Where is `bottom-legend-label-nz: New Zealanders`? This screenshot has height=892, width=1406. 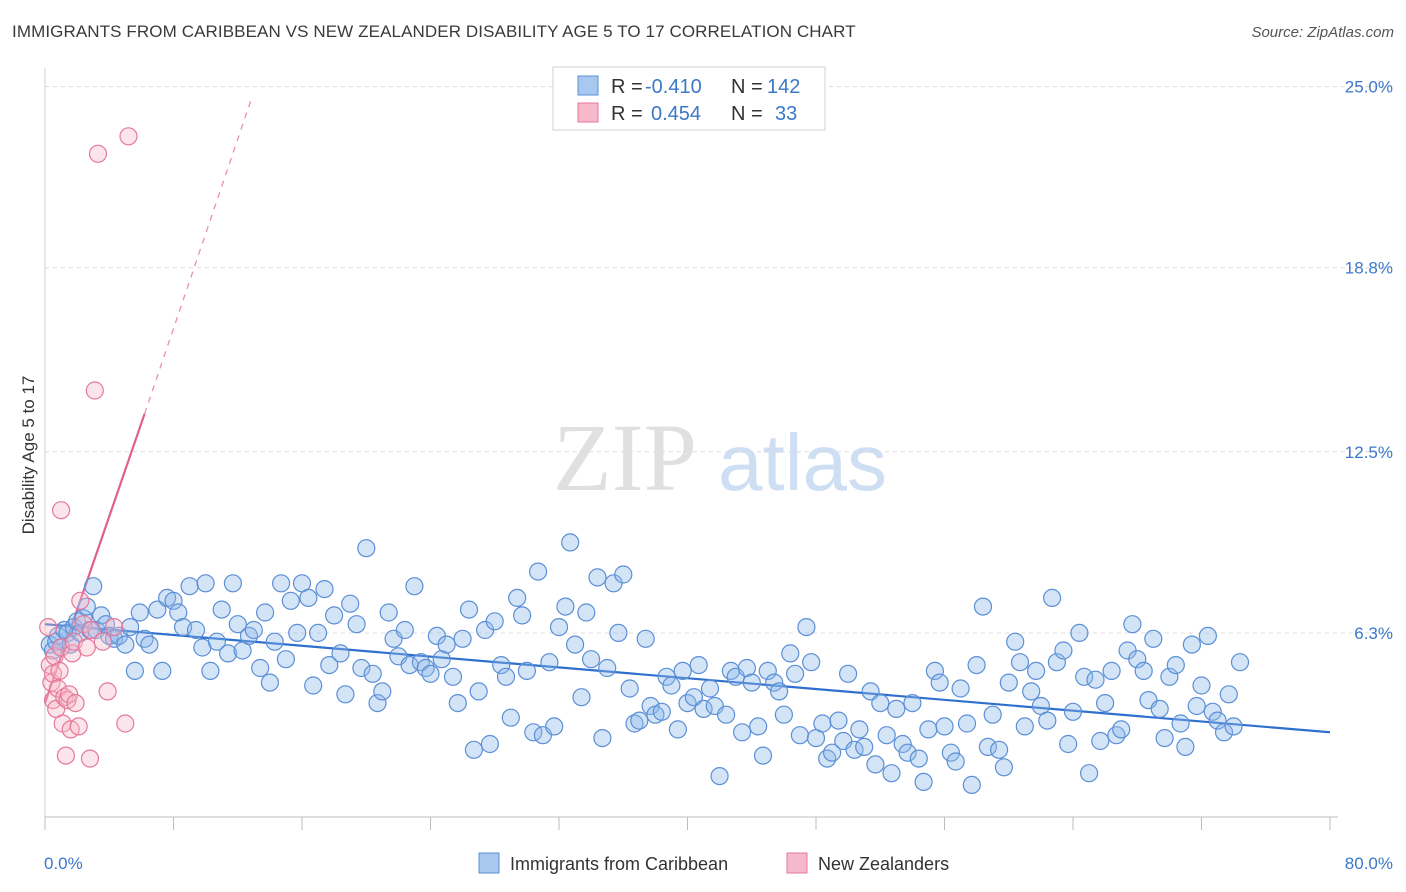 bottom-legend-label-nz: New Zealanders is located at coordinates (883, 864).